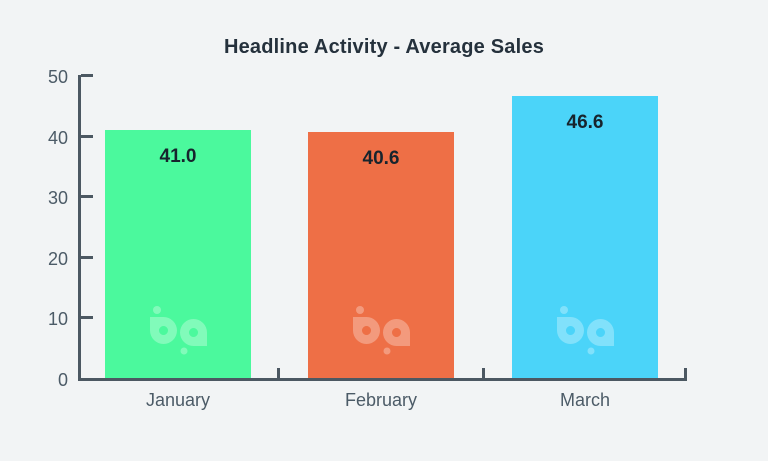  I want to click on bar-february, so click(381, 254).